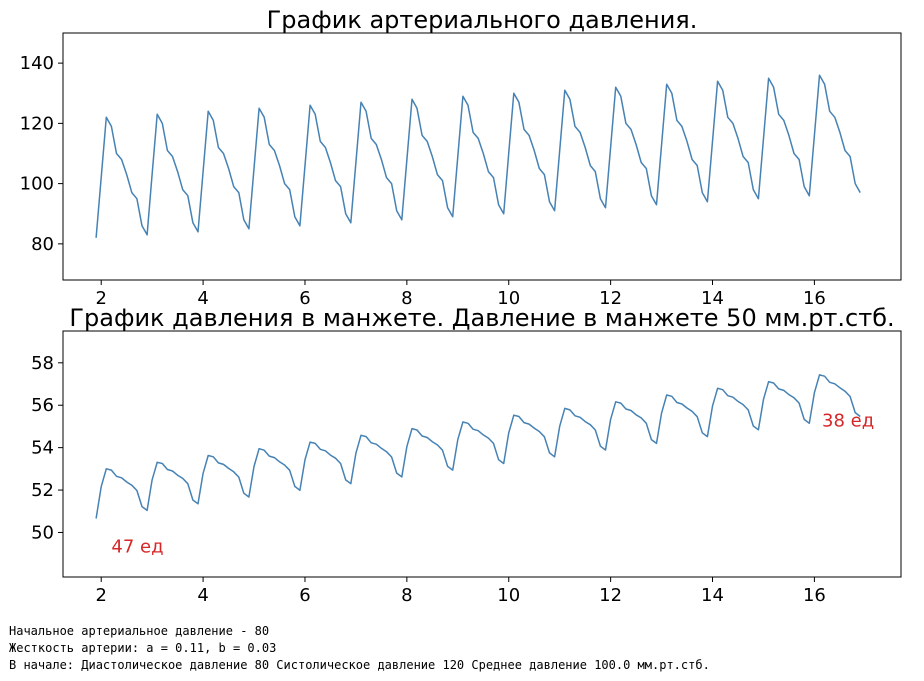  Describe the element at coordinates (137, 547) in the screenshot. I see `annotation-label: 47 ед` at that location.